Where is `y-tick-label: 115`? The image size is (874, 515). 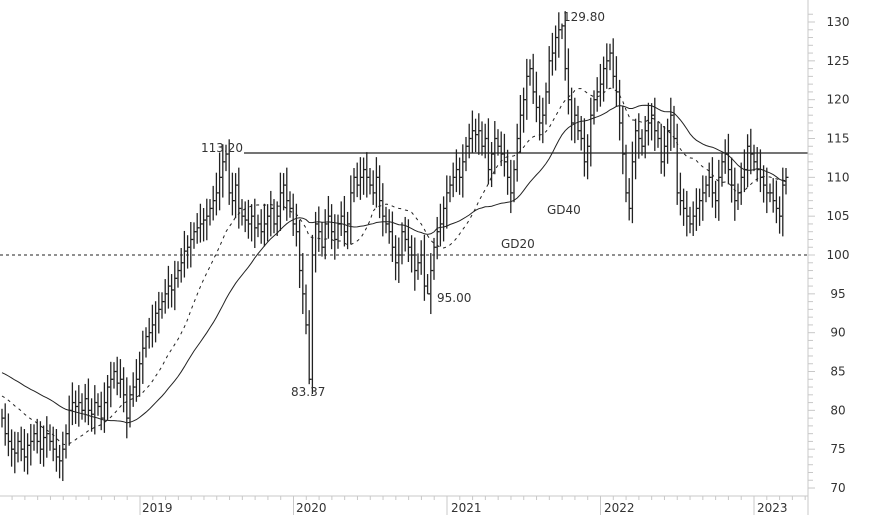
y-tick-label: 115 is located at coordinates (838, 139).